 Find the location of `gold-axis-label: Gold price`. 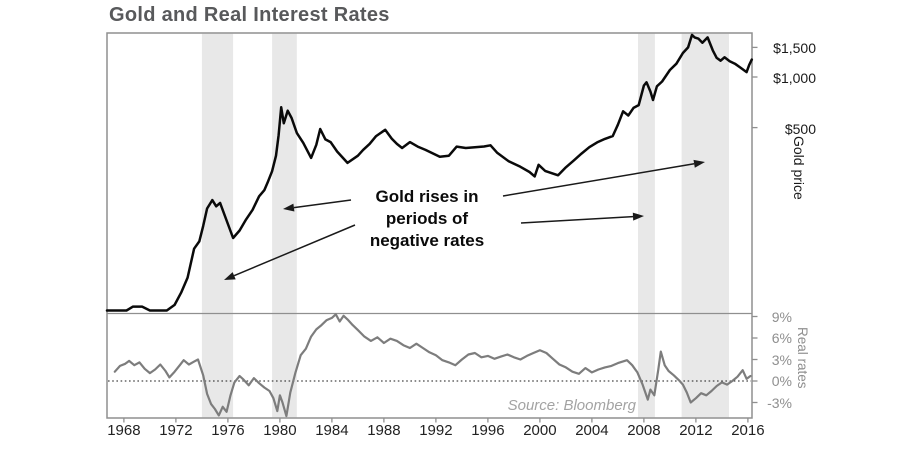

gold-axis-label: Gold price is located at coordinates (799, 168).